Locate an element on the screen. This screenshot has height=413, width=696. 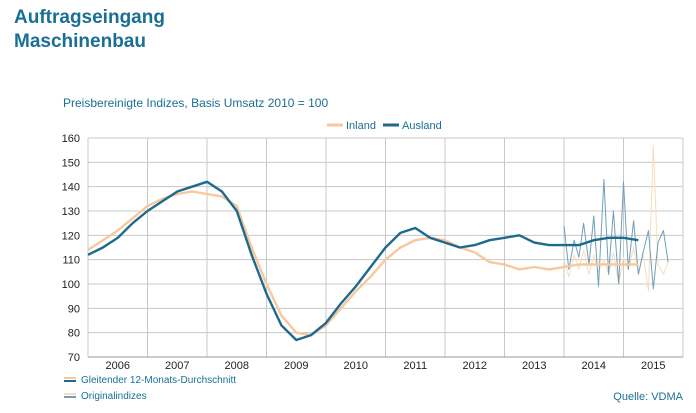
y-tick-label: 160 is located at coordinates (71, 139).